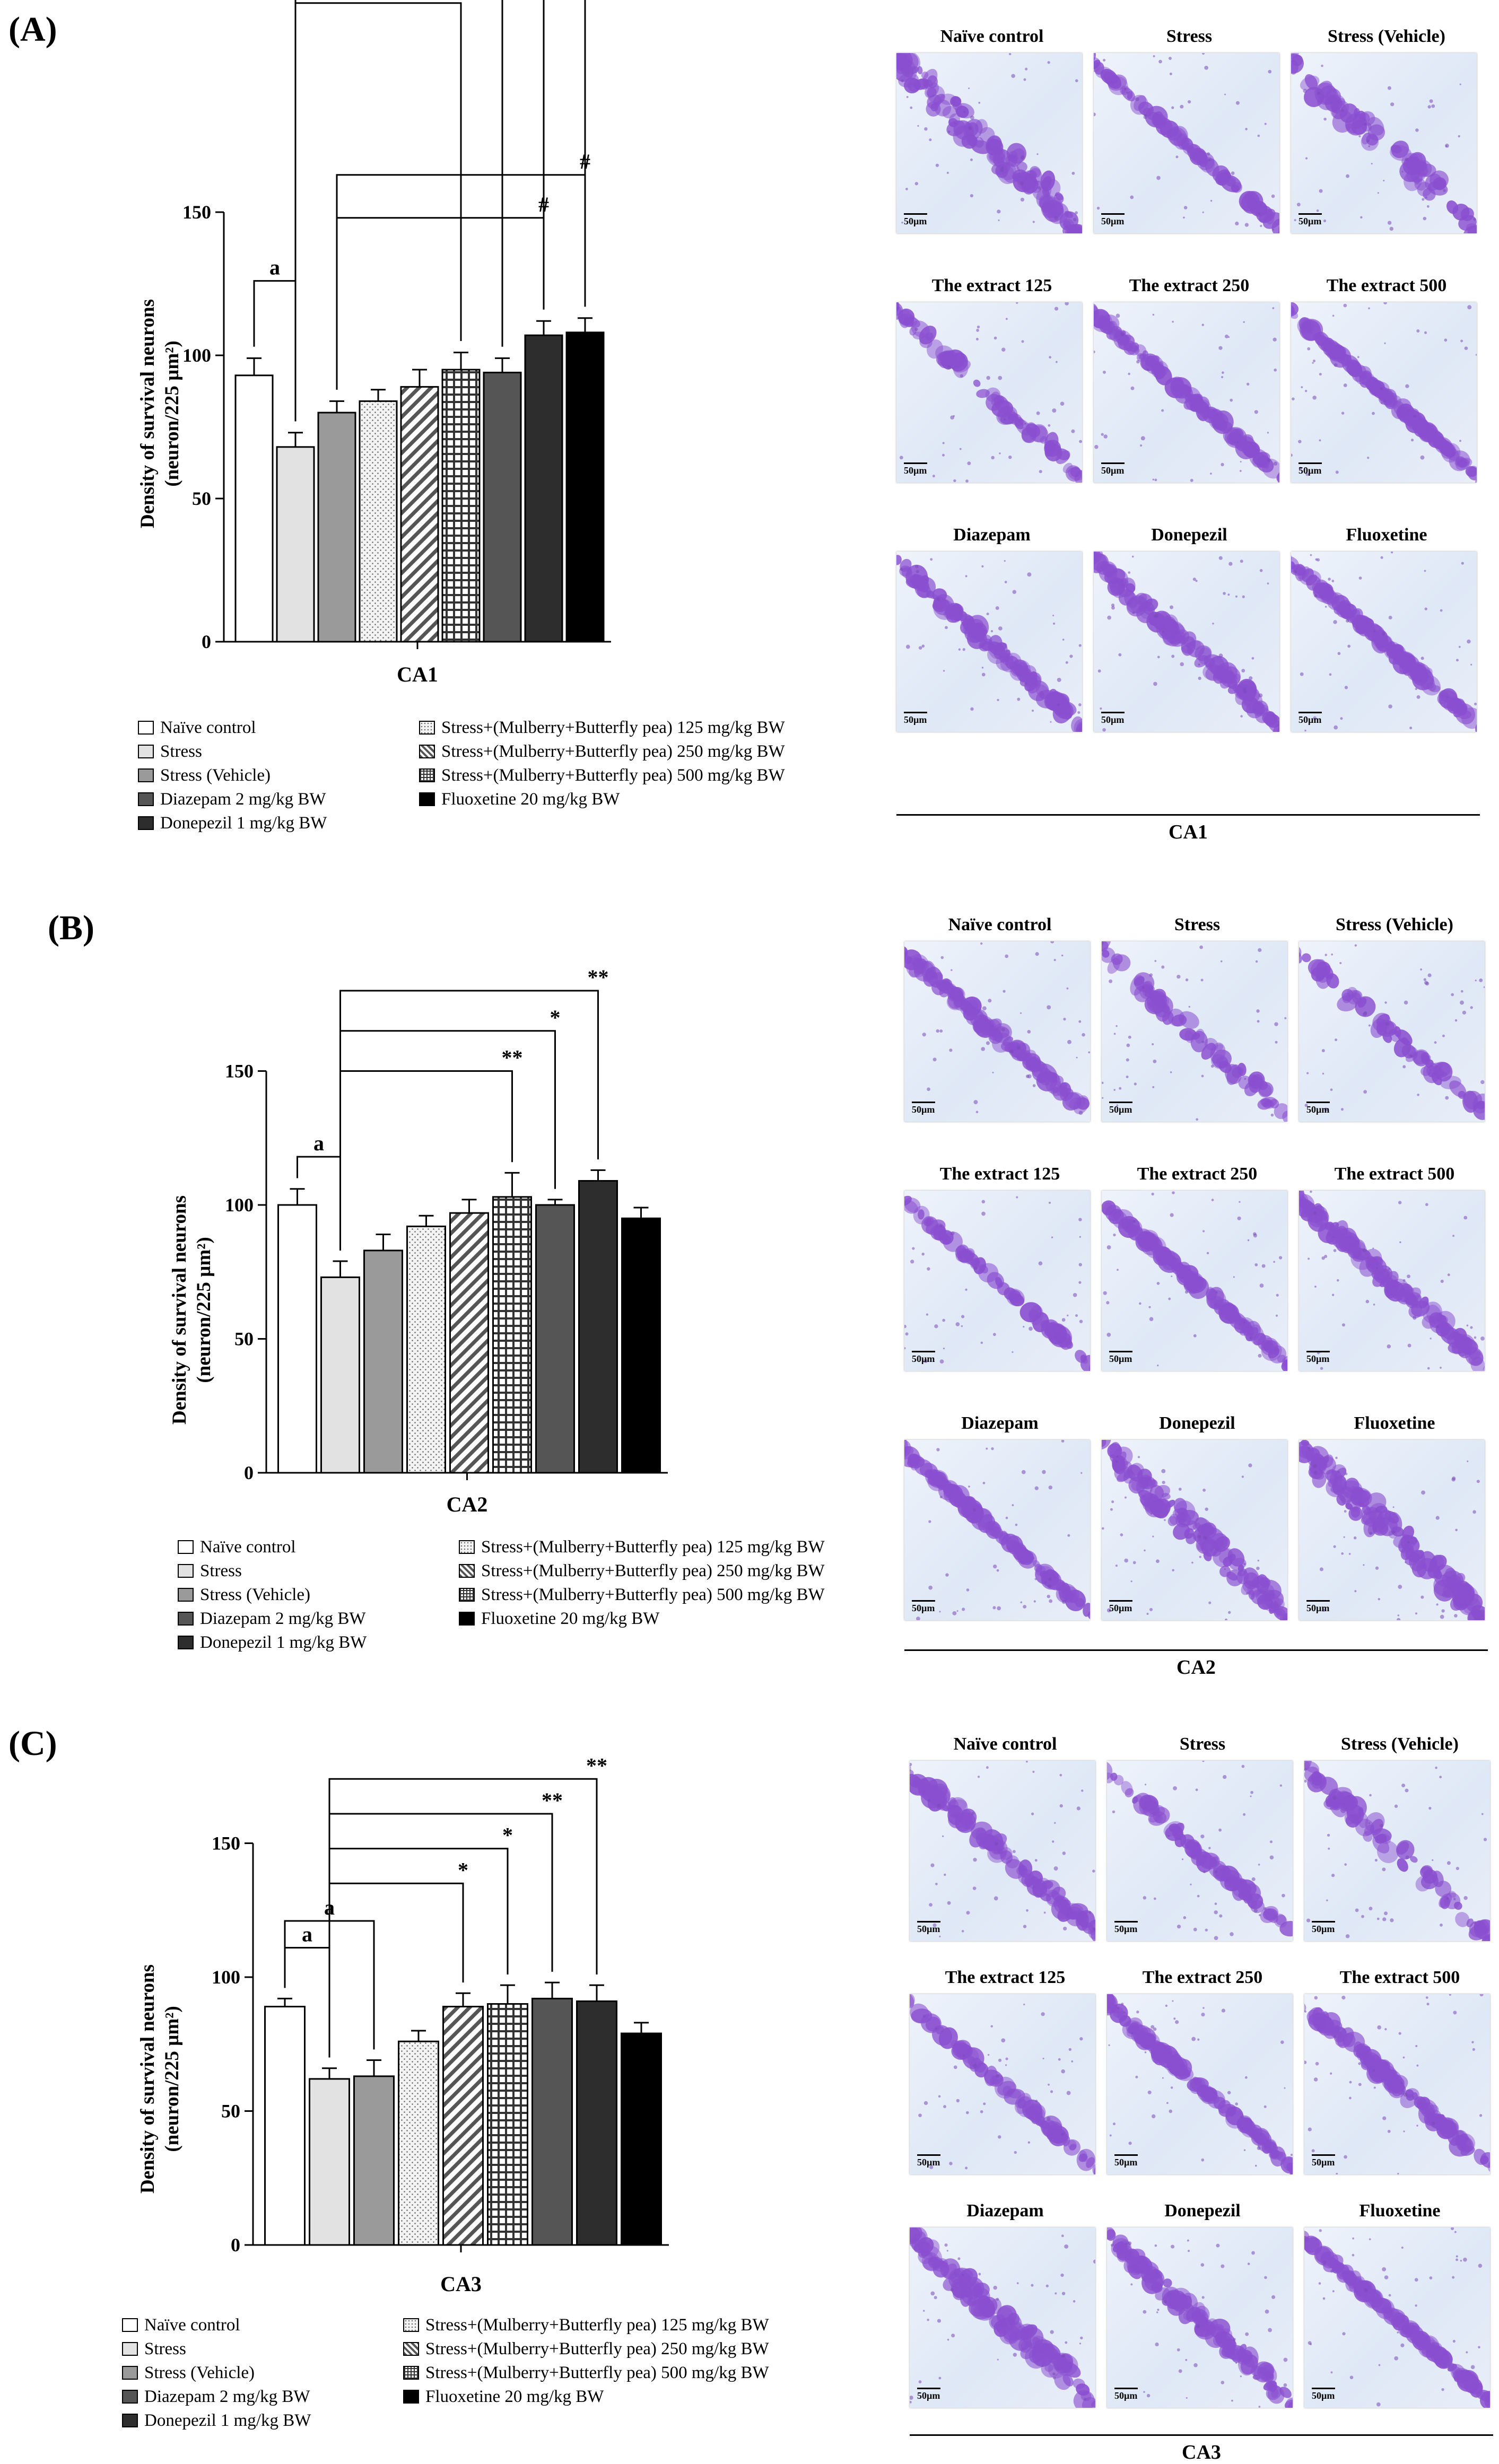 The image size is (1499, 2464). Describe the element at coordinates (243, 823) in the screenshot. I see `legend-label: Donepezil 1 mg/kg BW` at that location.